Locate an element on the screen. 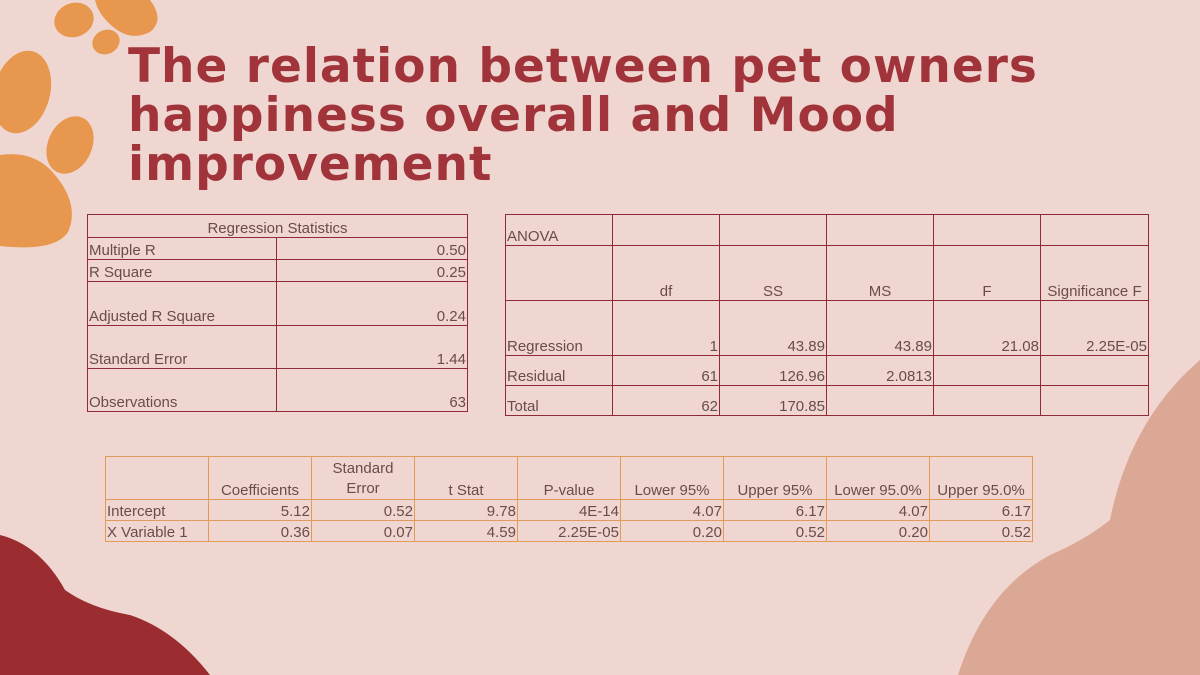 The height and width of the screenshot is (675, 1200). table-header-row: Regression Statistics is located at coordinates (277, 226).